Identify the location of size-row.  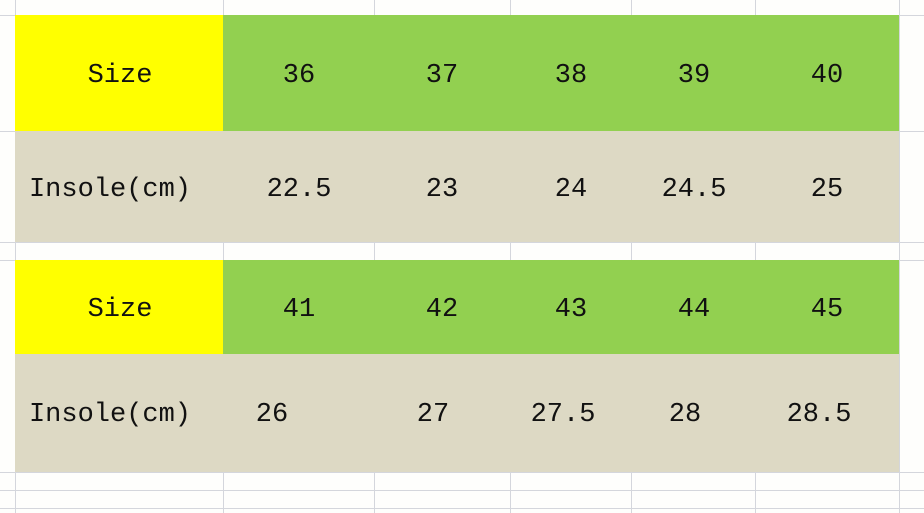
(561, 307).